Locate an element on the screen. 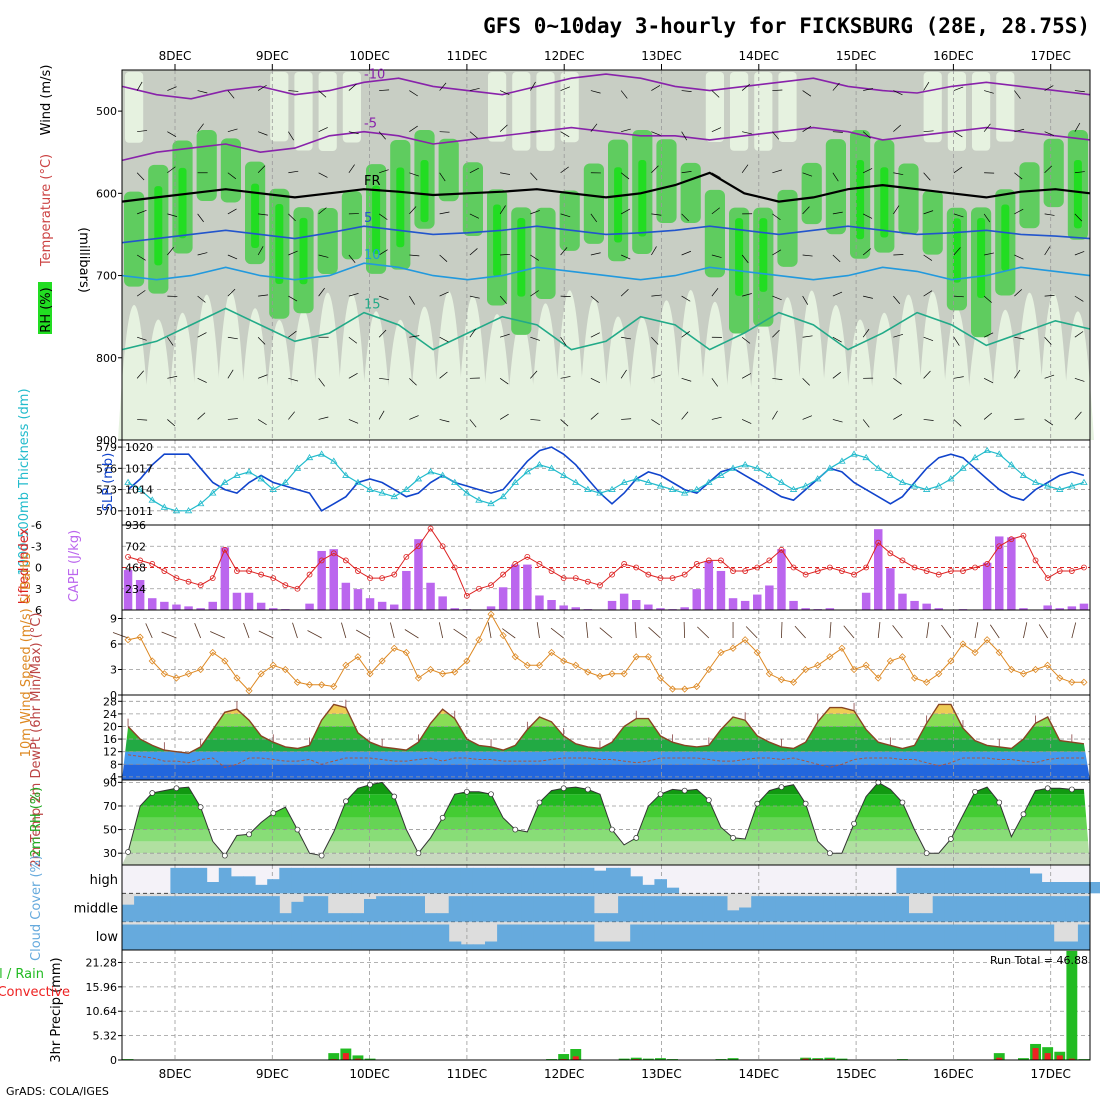 This screenshot has width=1100, height=1100. y-tick-label: 0 is located at coordinates (113, 695).